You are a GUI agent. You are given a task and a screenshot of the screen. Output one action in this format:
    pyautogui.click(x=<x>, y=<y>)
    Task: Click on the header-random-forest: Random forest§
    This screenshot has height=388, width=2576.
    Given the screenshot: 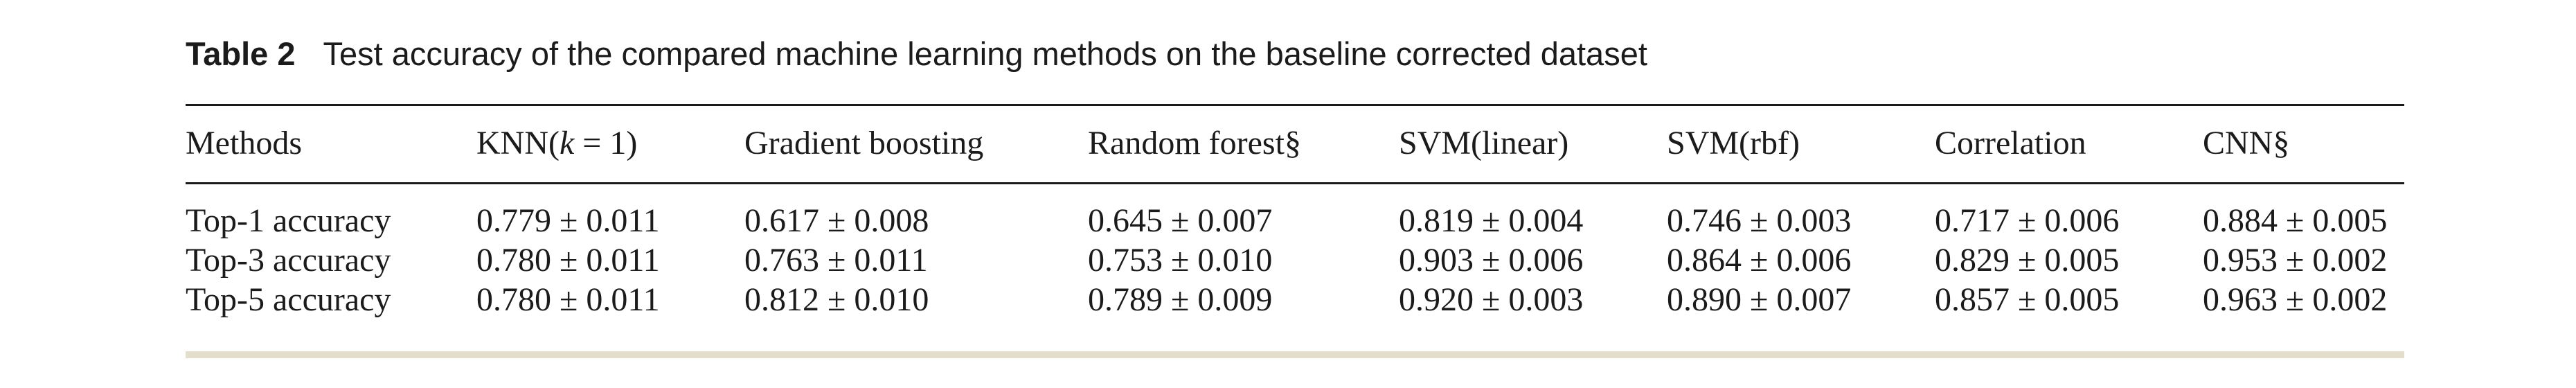 What is the action you would take?
    pyautogui.click(x=1194, y=143)
    